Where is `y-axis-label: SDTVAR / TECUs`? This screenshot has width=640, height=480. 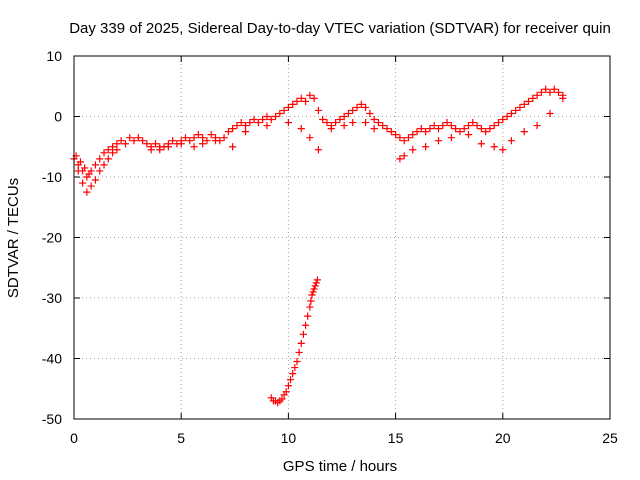 y-axis-label: SDTVAR / TECUs is located at coordinates (13, 238).